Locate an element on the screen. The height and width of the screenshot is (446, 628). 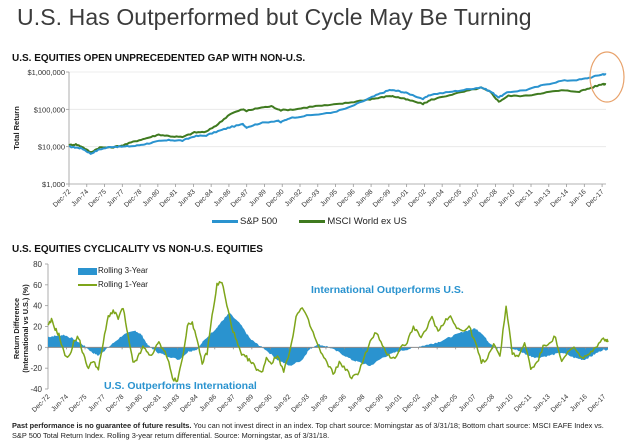
bottom-xtick-label: Dec-84 is located at coordinates (189, 403).